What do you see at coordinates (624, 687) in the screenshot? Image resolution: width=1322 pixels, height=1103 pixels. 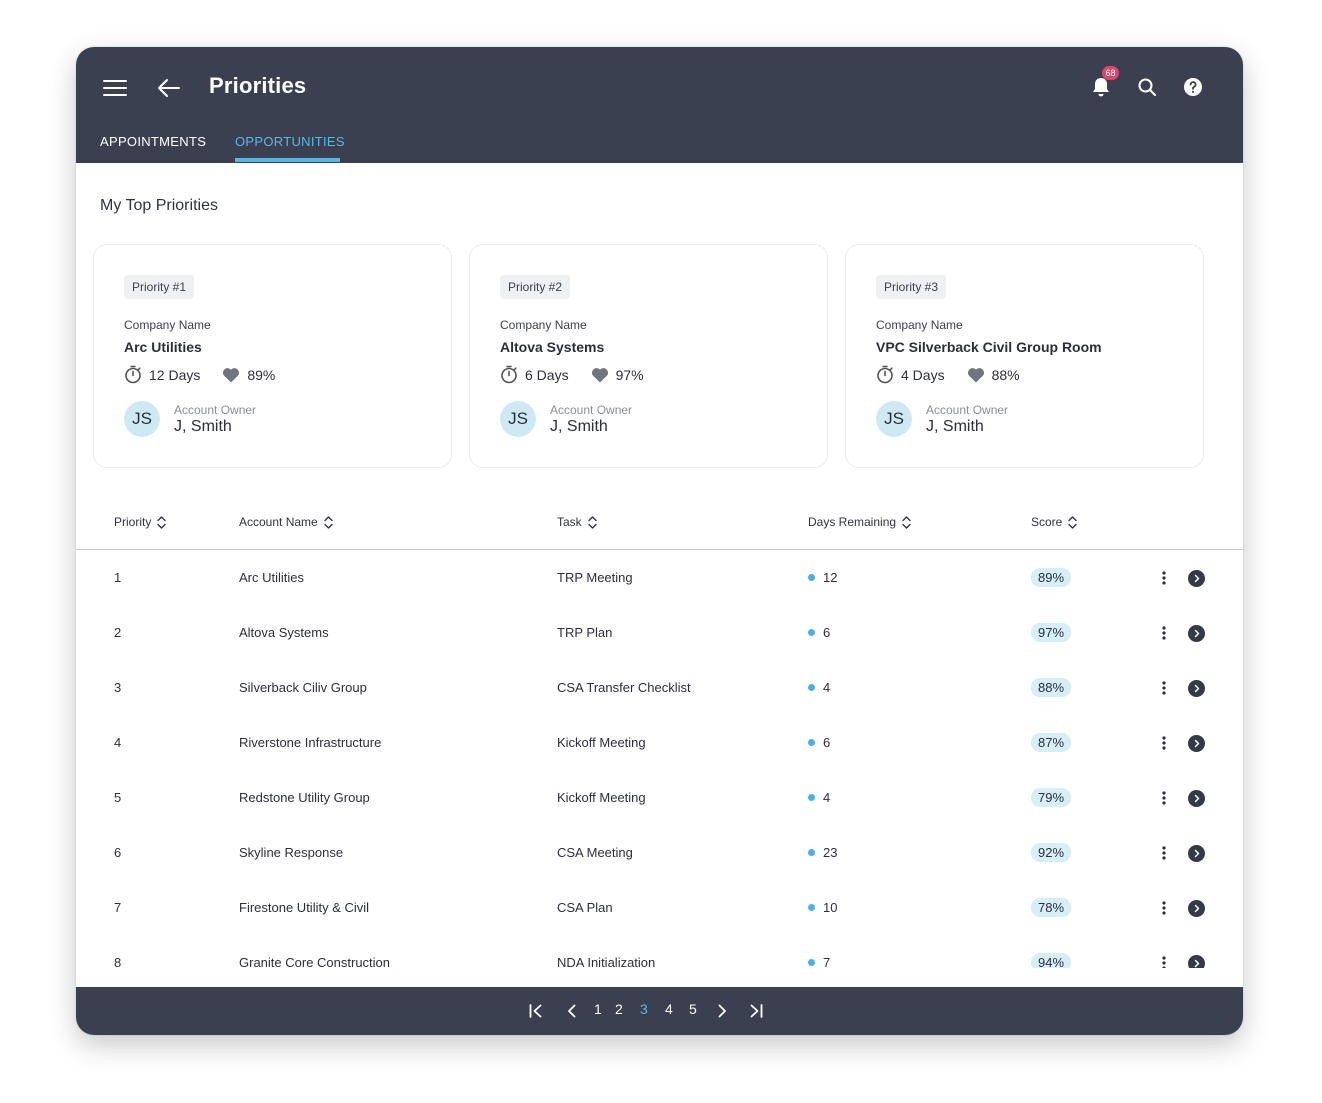 I see `cell-task: CSA Transfer Checklist` at bounding box center [624, 687].